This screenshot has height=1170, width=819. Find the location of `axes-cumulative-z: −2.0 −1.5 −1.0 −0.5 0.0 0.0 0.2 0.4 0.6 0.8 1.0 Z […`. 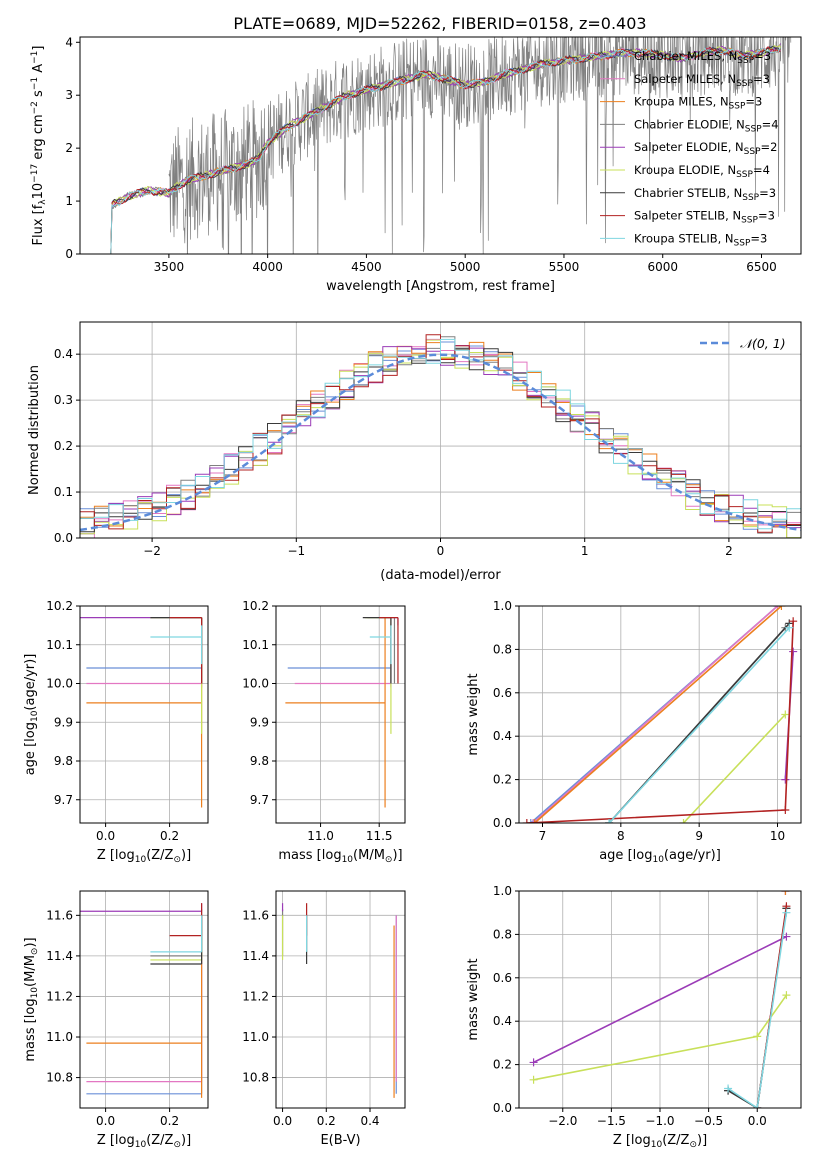

axes-cumulative-z: −2.0 −1.5 −1.0 −0.5 0.0 0.0 0.2 0.4 0.6 0.8 1.0 Z [… is located at coordinates (634, 1017).